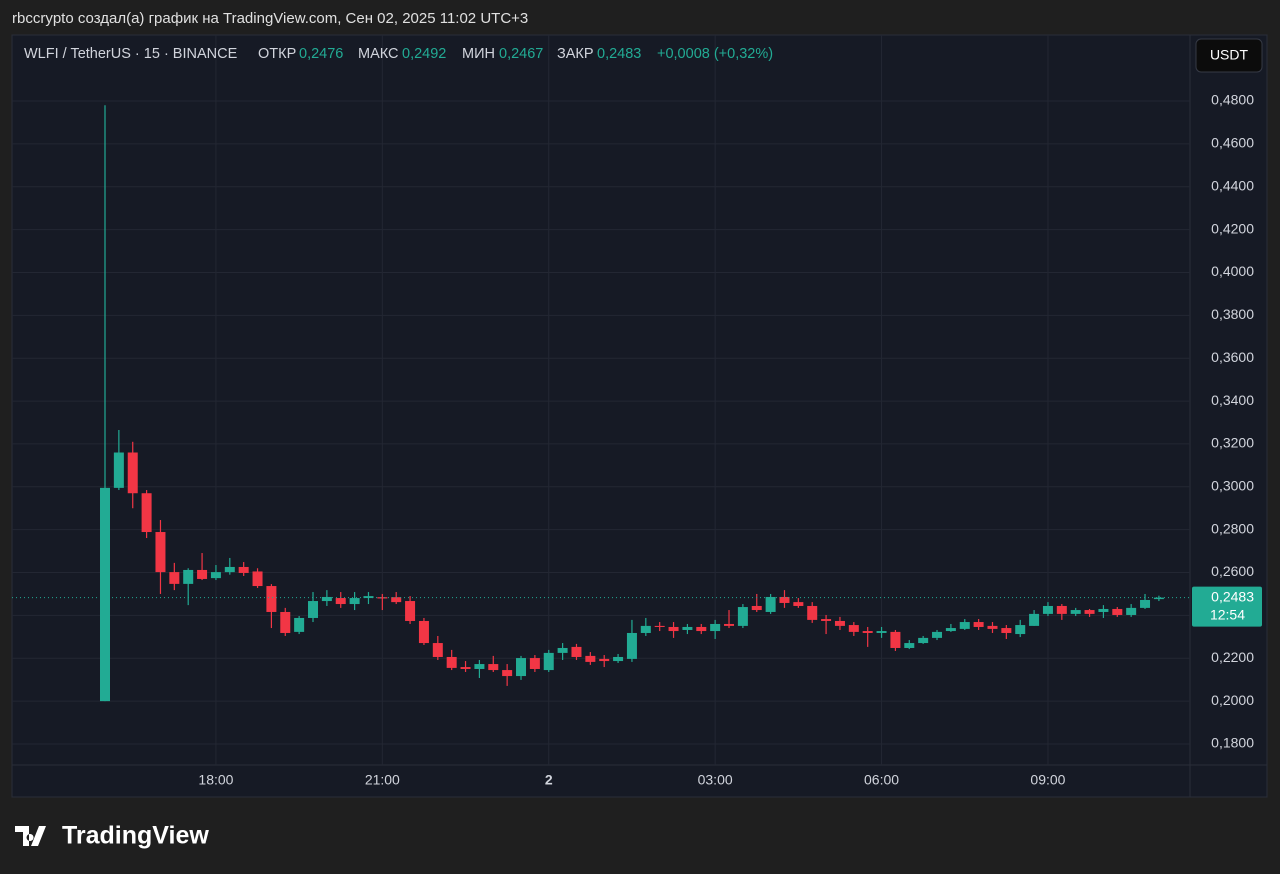  What do you see at coordinates (1232, 271) in the screenshot?
I see `y-tick-label: 0,4000` at bounding box center [1232, 271].